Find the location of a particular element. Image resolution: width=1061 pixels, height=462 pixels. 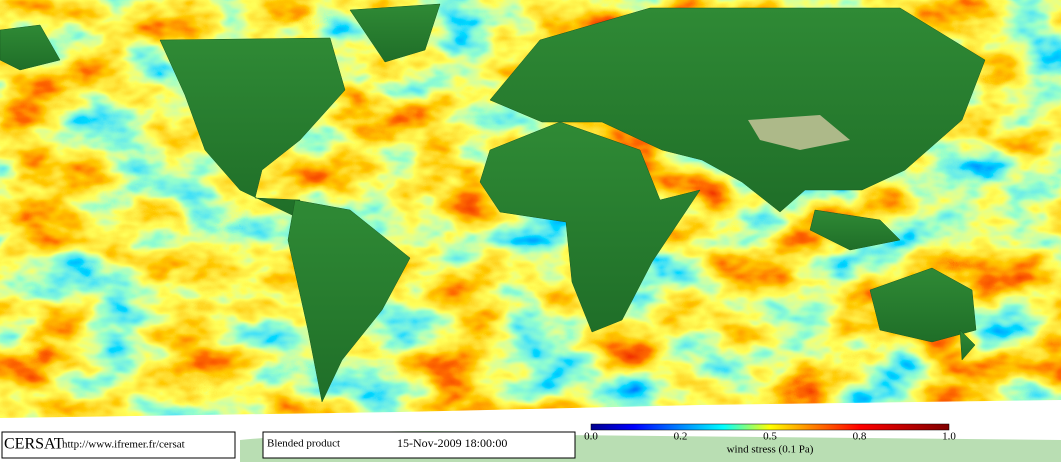

plateau is located at coordinates (799, 132).